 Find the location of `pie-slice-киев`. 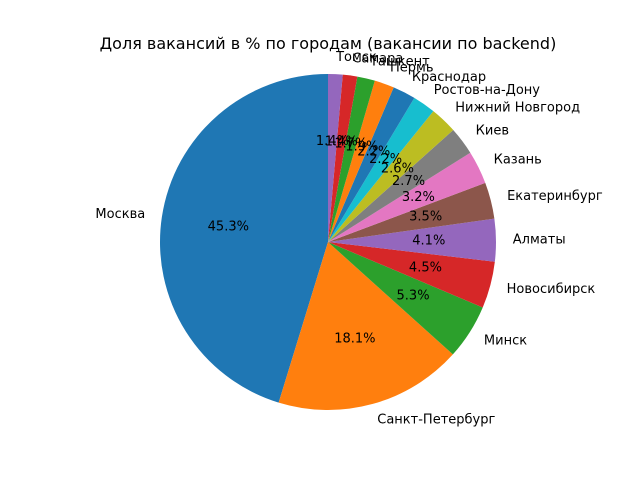

pie-slice-киев is located at coordinates (399, 186).